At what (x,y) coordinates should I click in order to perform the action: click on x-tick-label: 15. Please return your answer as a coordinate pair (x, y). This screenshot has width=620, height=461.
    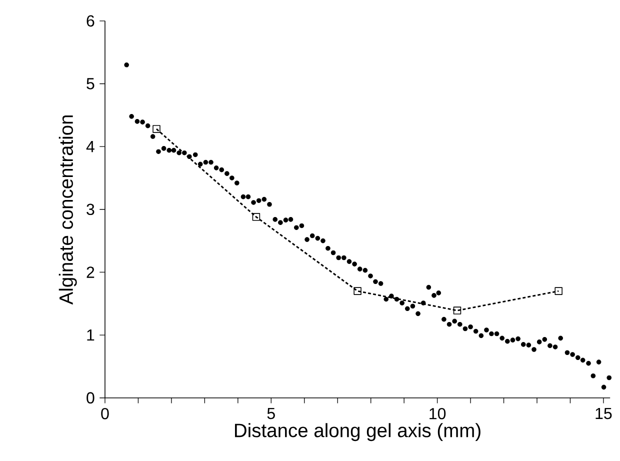
    Looking at the image, I should click on (604, 414).